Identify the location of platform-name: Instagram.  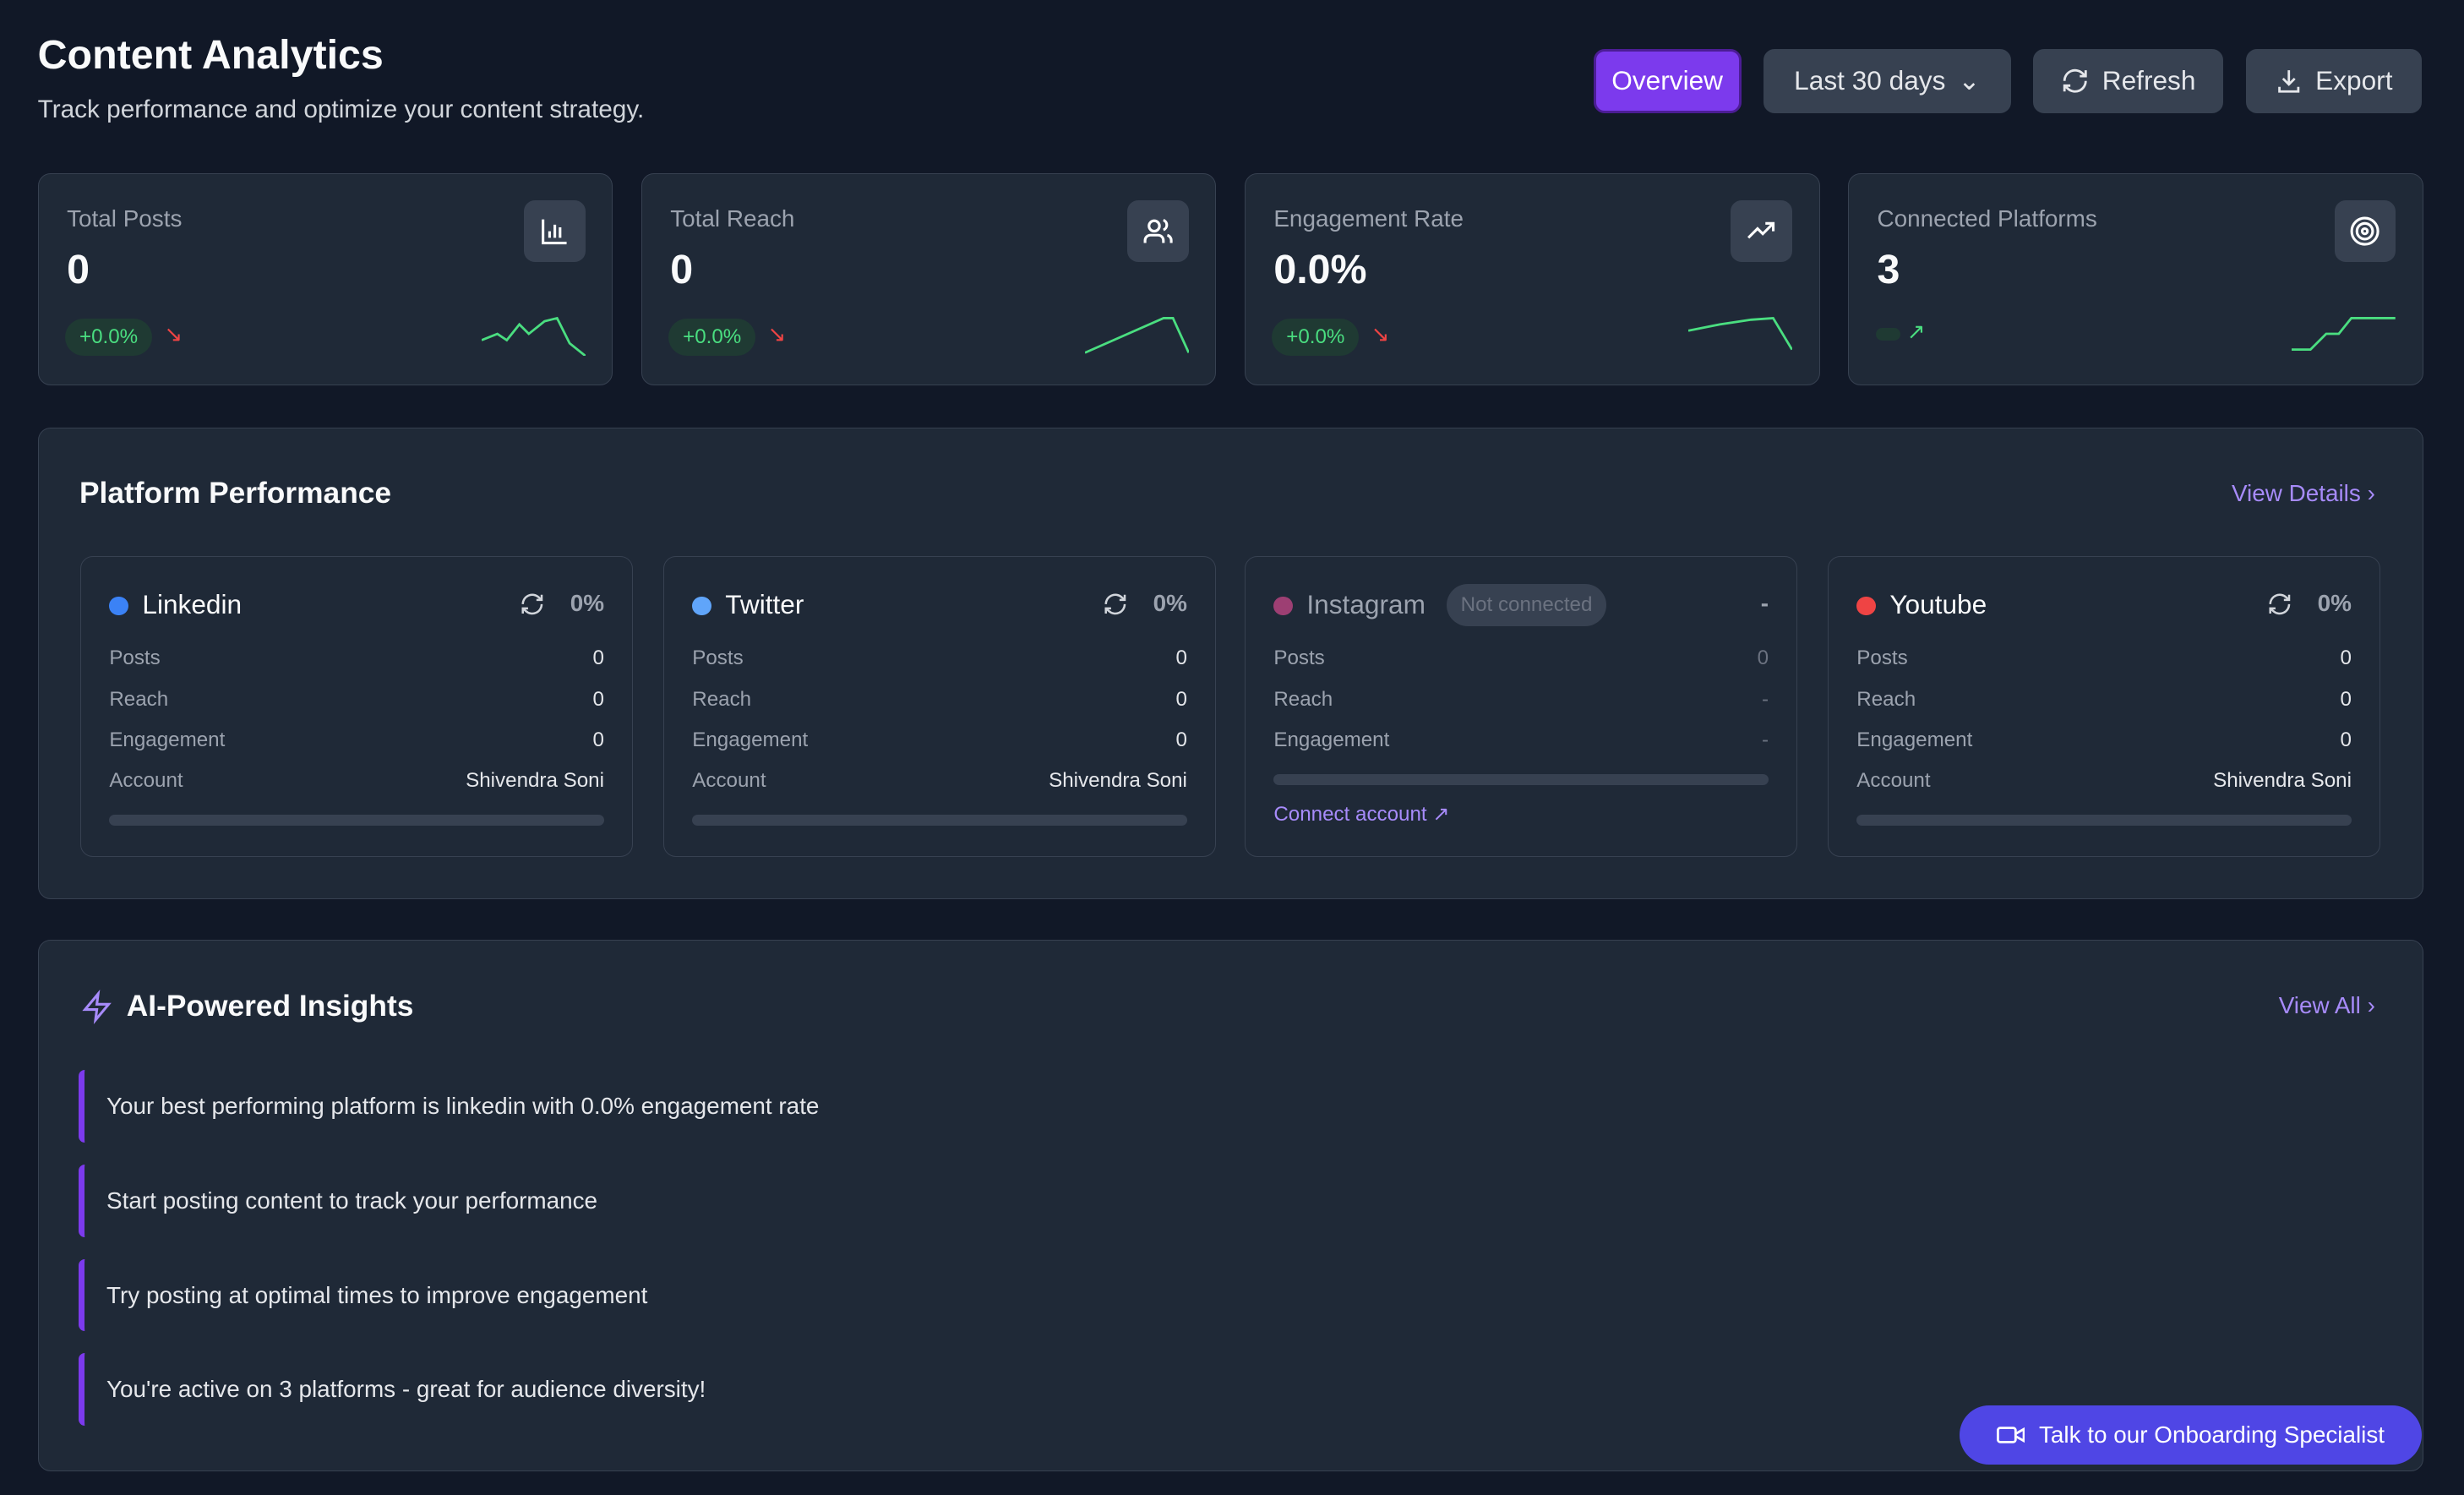
(1366, 603).